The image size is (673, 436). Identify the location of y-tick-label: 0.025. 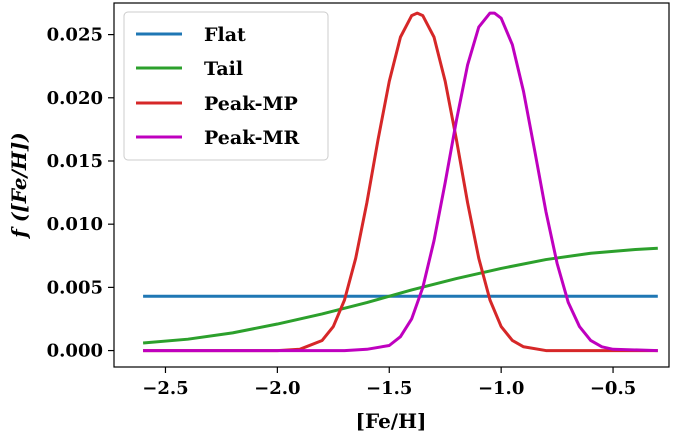
(75, 35).